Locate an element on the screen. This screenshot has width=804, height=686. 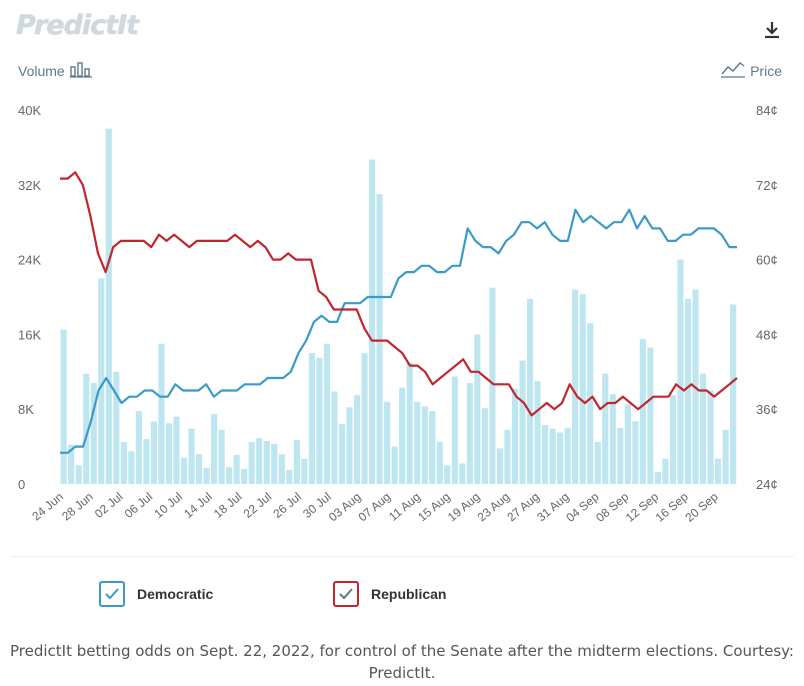
y-right-tick-label: 84¢ is located at coordinates (767, 110).